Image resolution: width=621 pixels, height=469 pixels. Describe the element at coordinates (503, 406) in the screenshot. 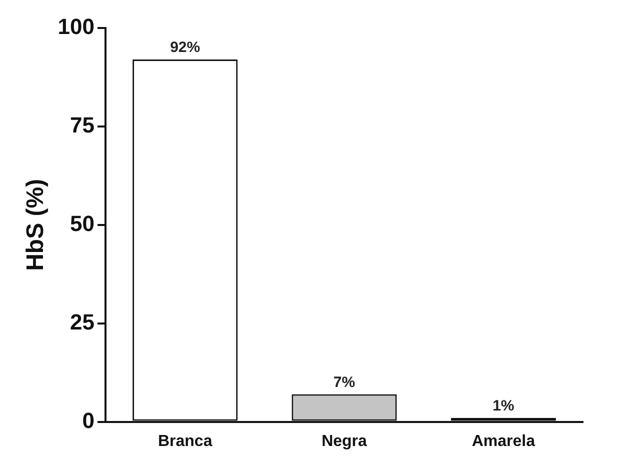

I see `data-label: 1%` at that location.